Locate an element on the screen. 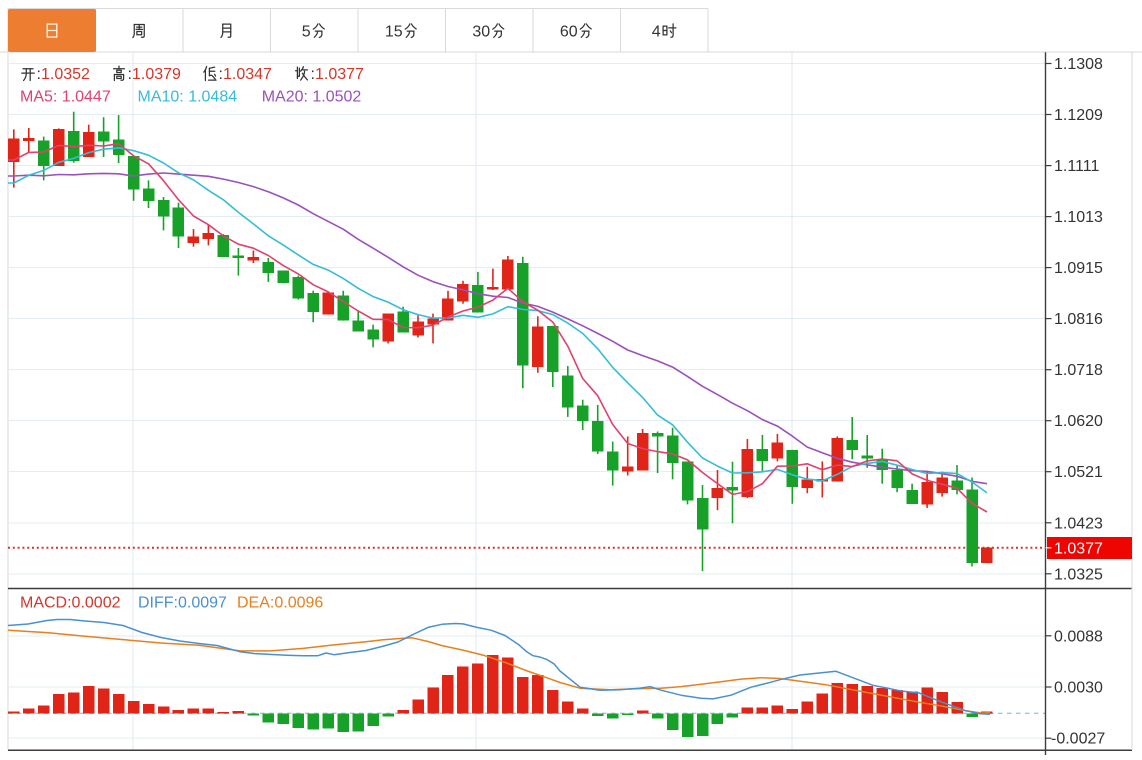  svg-text: 15 is located at coordinates (394, 31).